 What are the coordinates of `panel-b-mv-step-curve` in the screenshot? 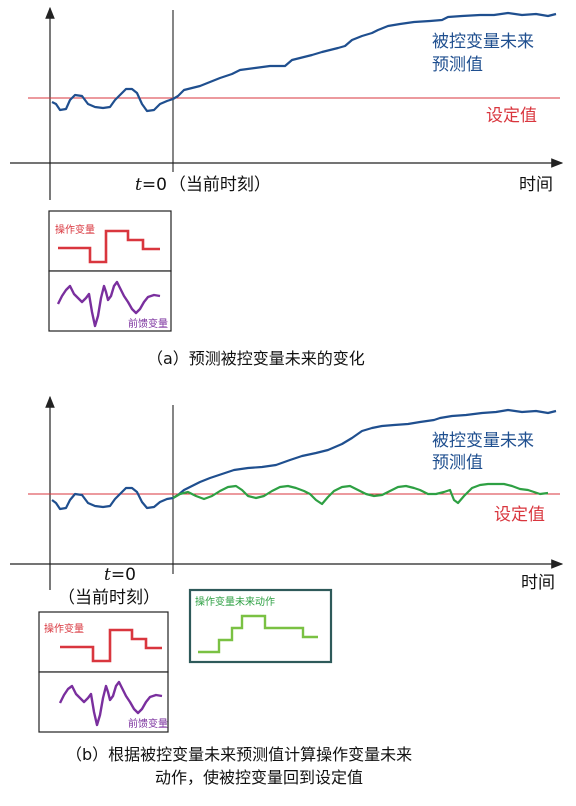 It's located at (111, 645).